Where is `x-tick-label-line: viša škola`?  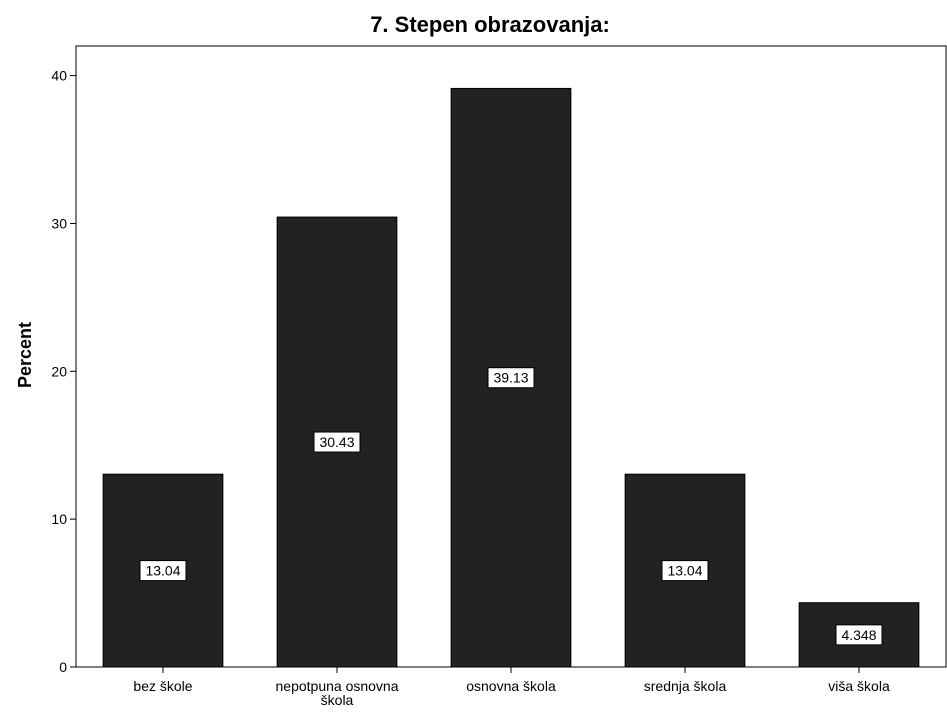 x-tick-label-line: viša škola is located at coordinates (859, 686).